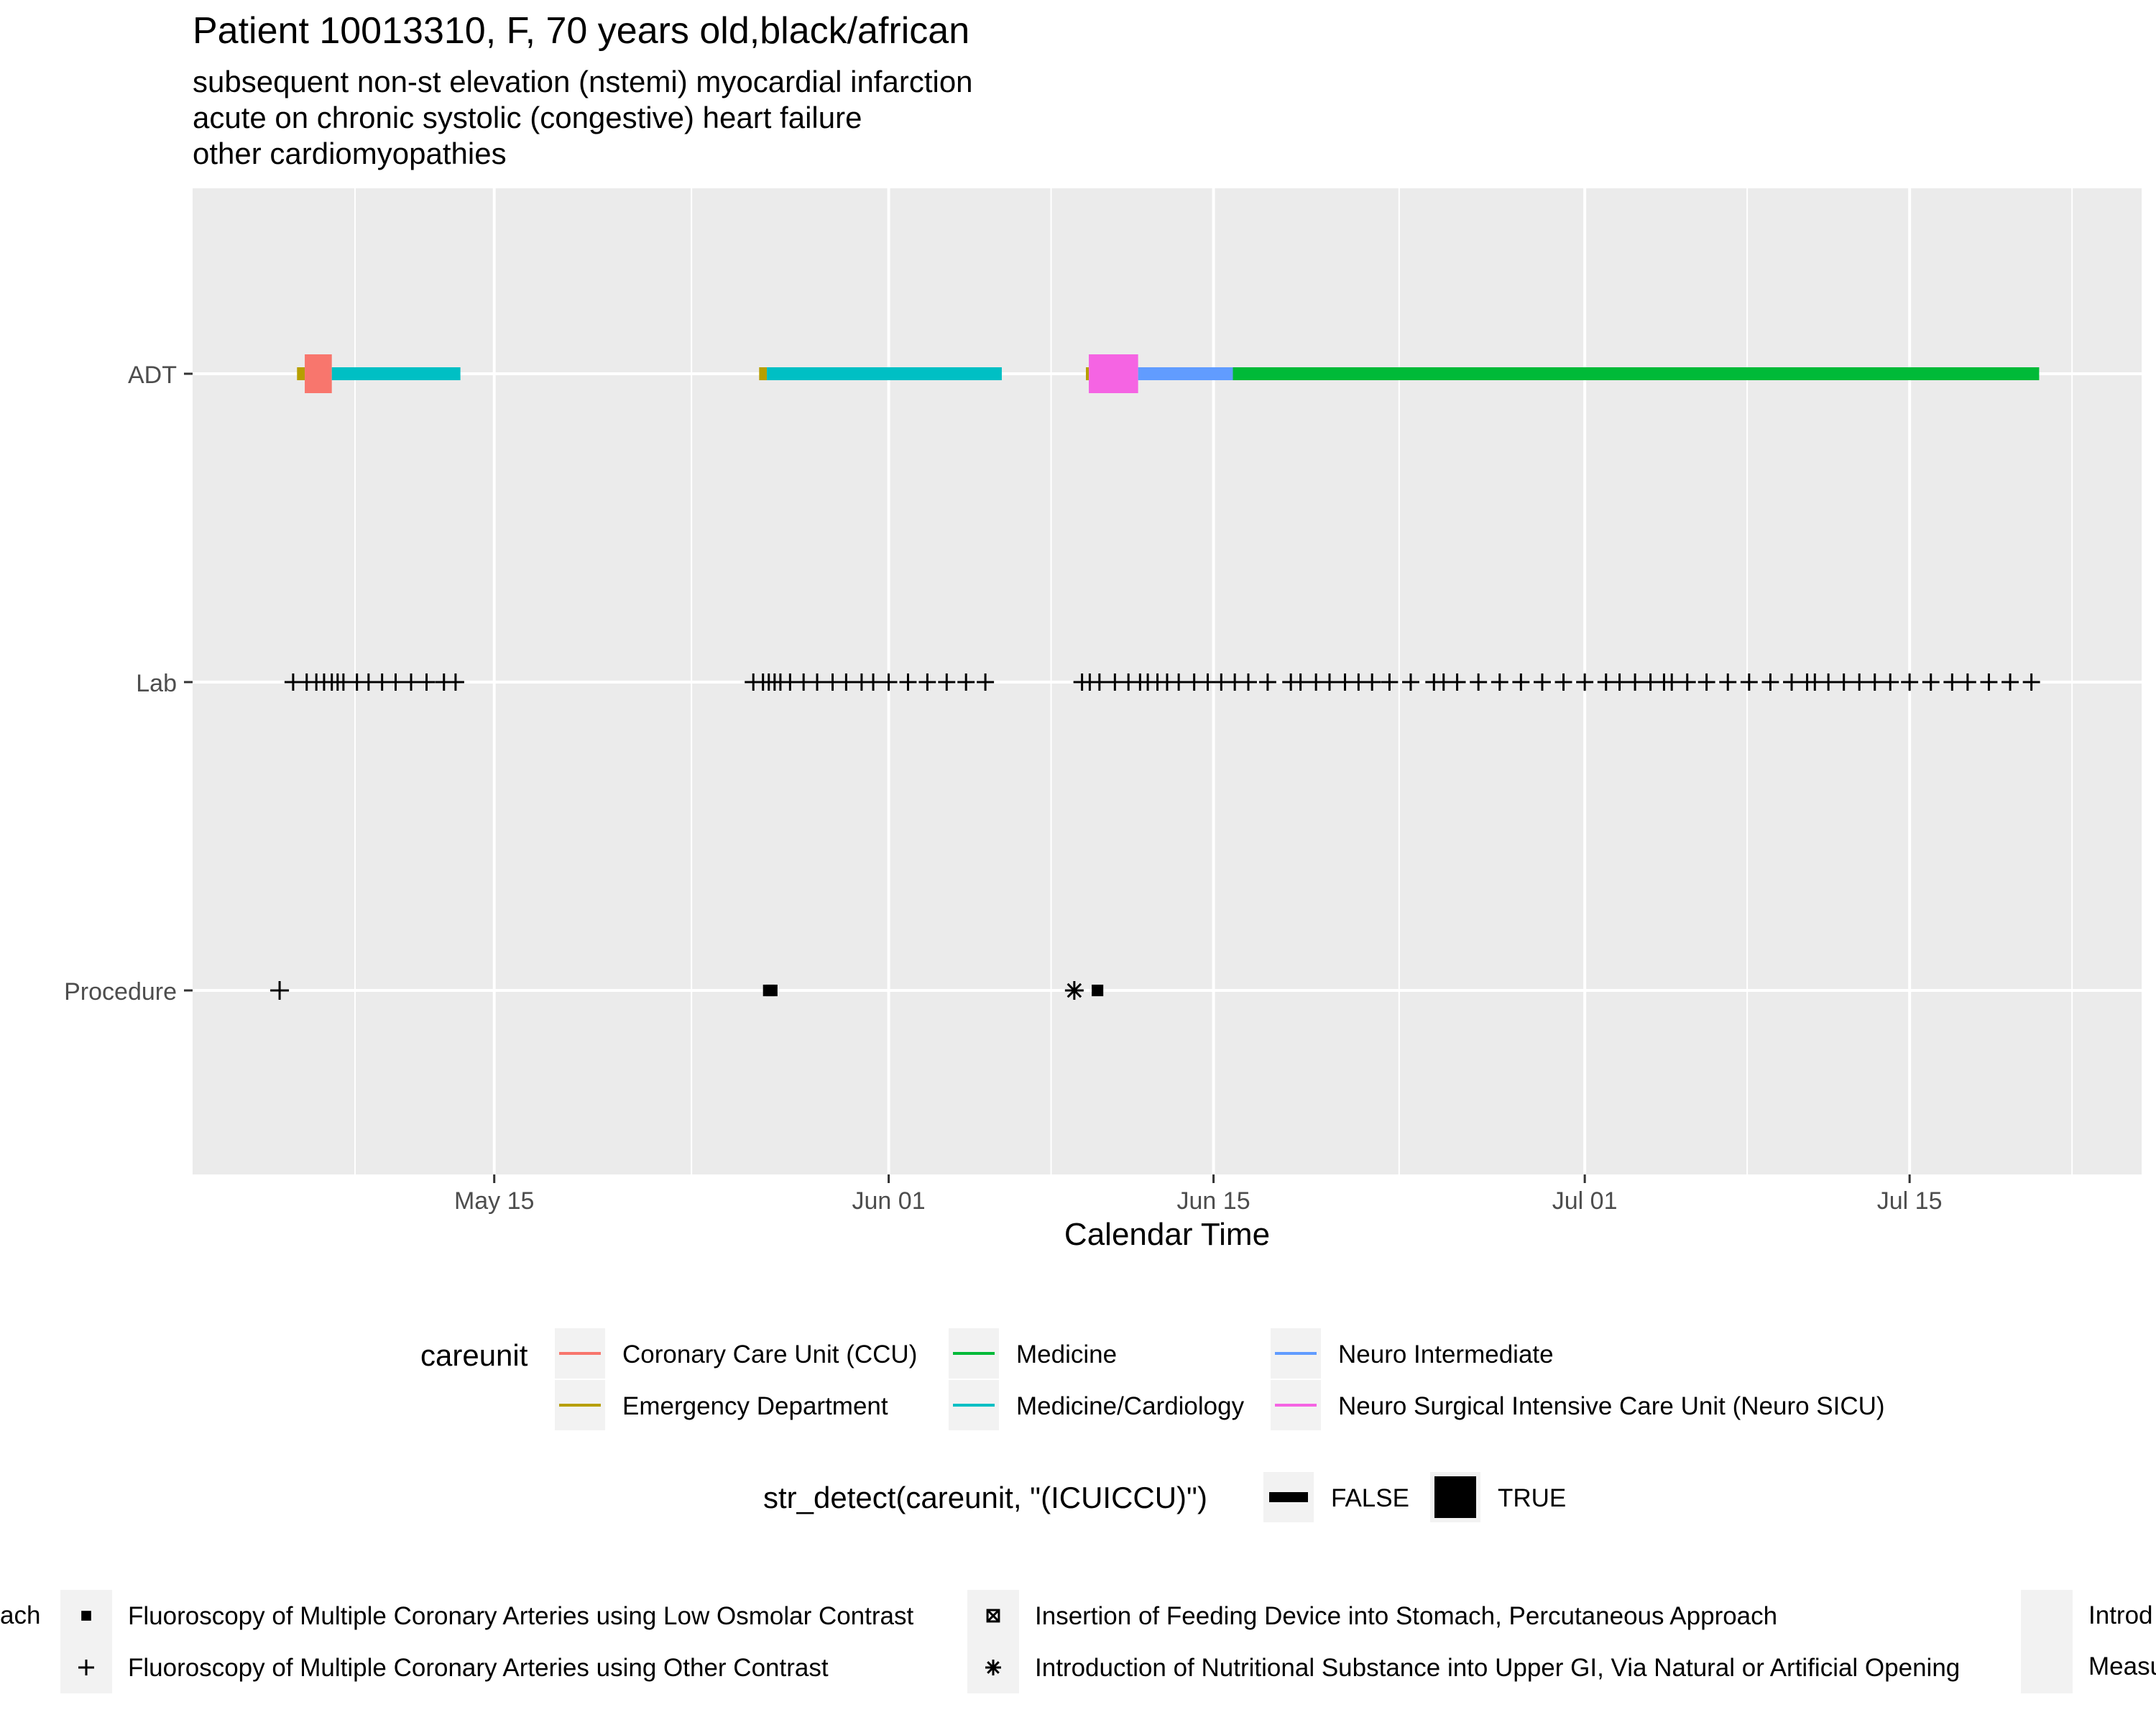 This screenshot has height=1725, width=2156. Describe the element at coordinates (2122, 1666) in the screenshot. I see `procedure-legend-clipped-right-2: Measu` at that location.